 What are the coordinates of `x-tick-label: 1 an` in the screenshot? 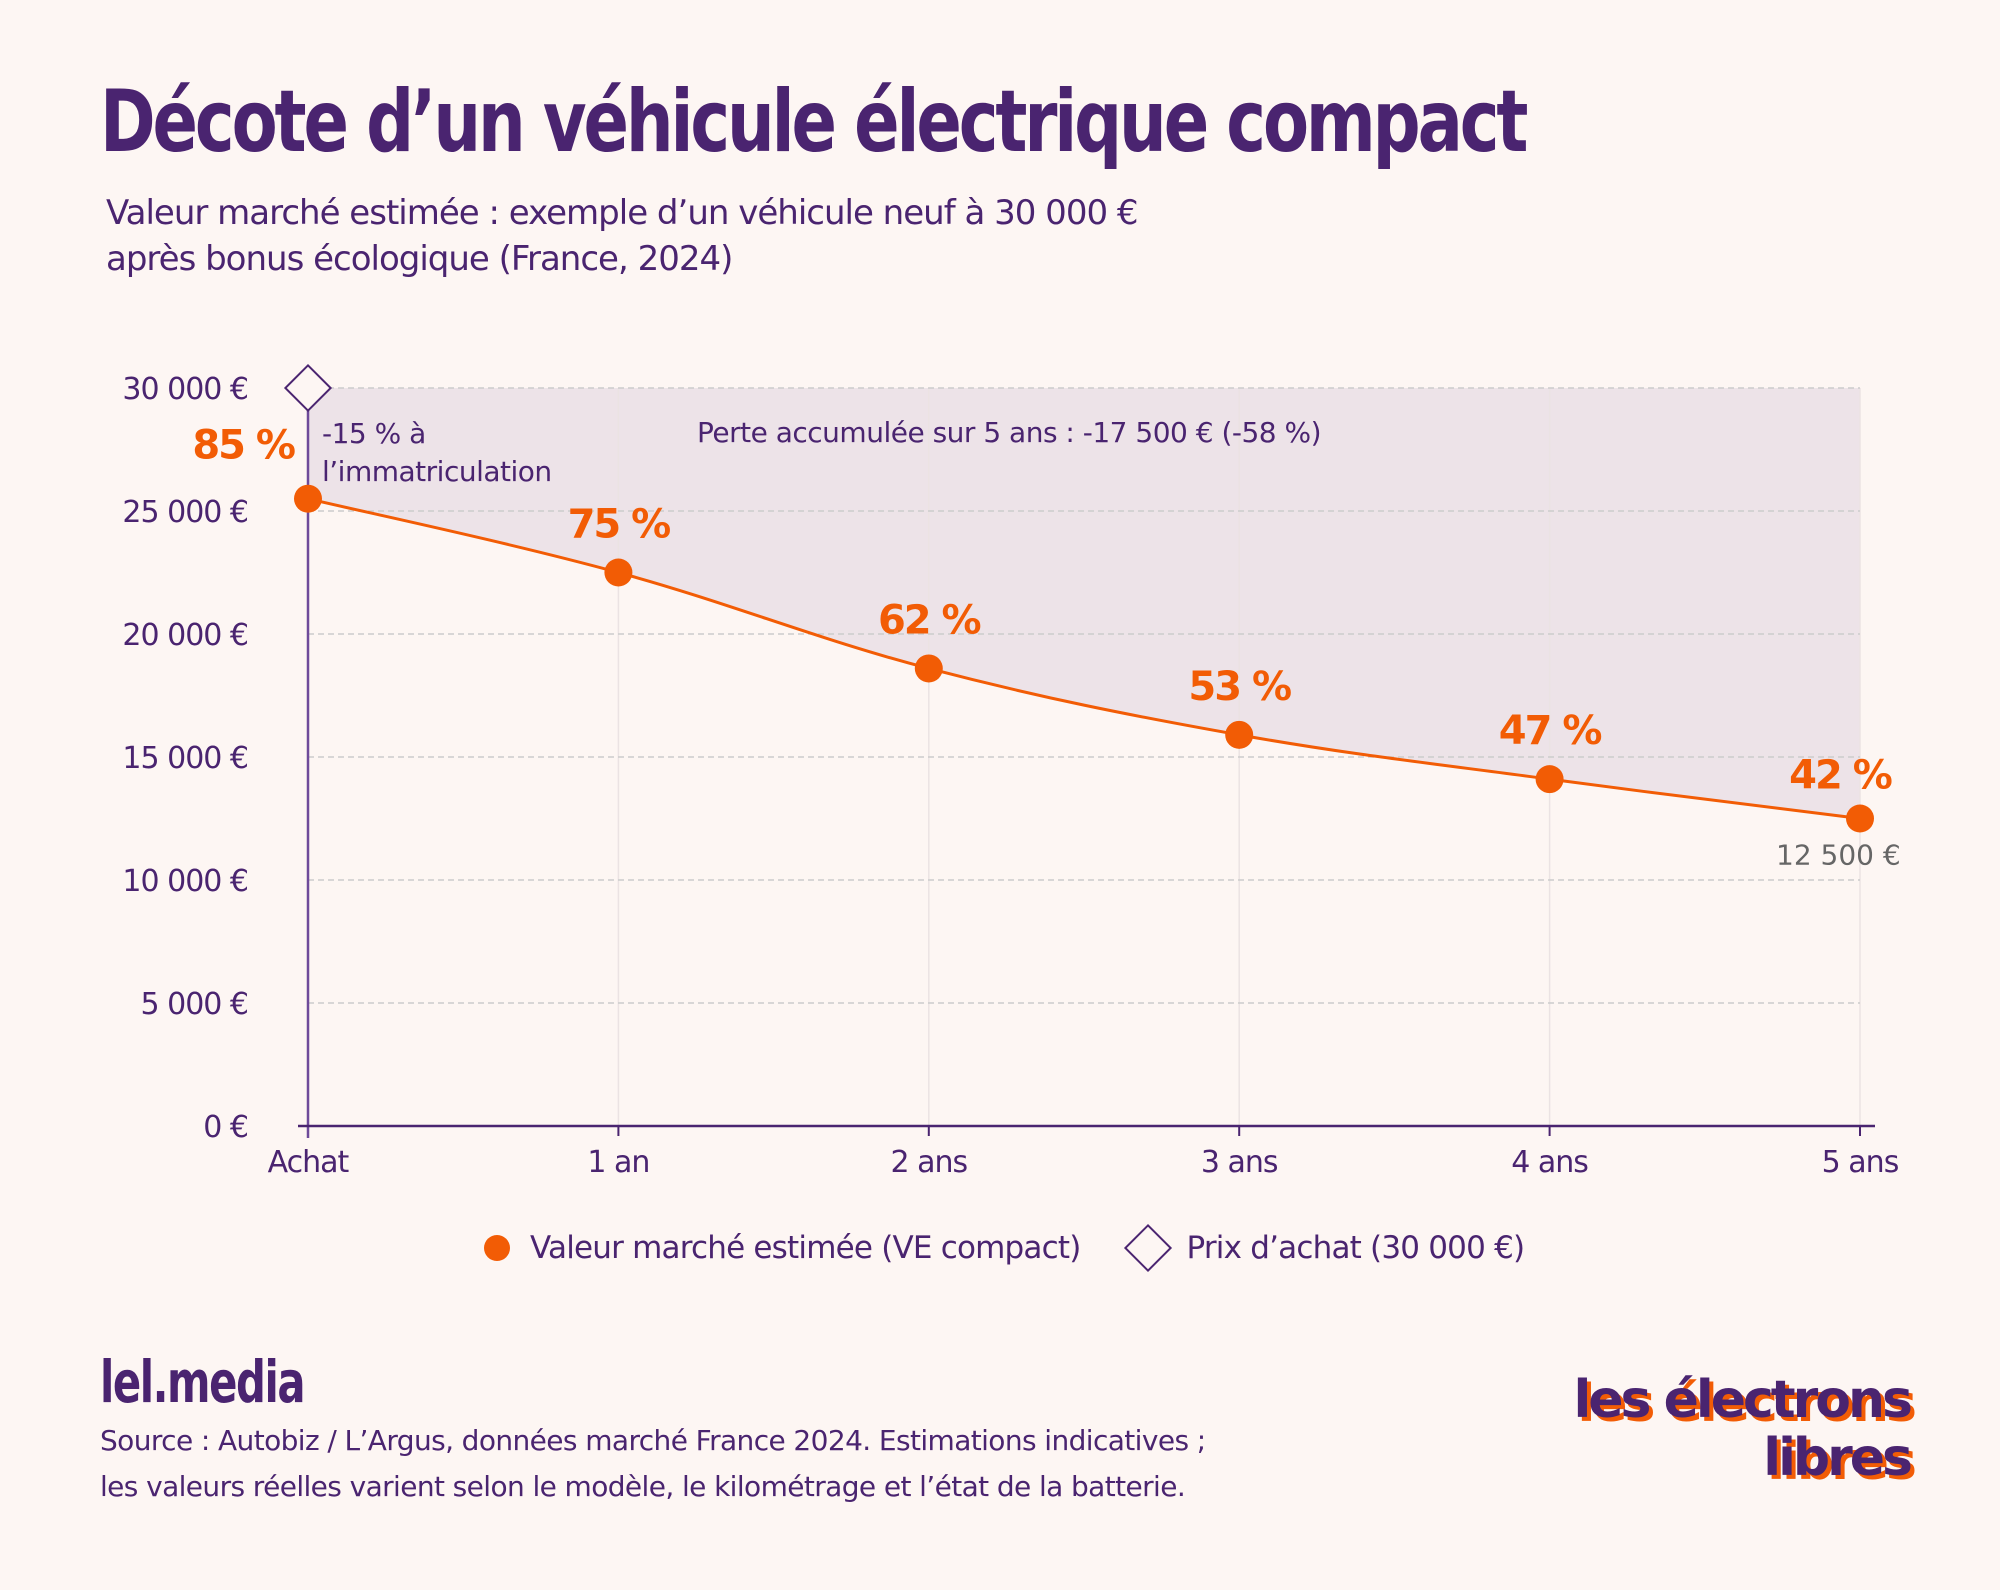 It's located at (618, 1162).